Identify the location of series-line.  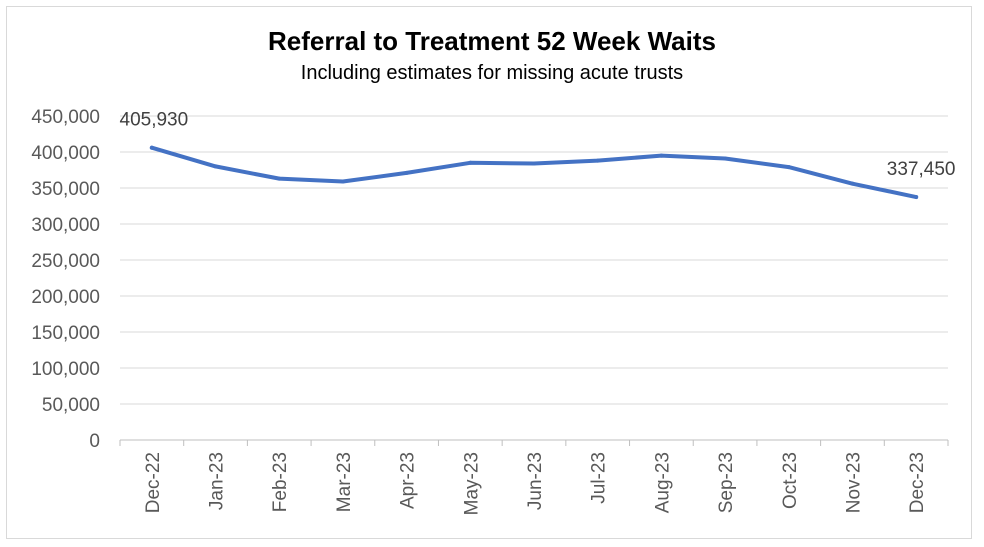
(534, 172).